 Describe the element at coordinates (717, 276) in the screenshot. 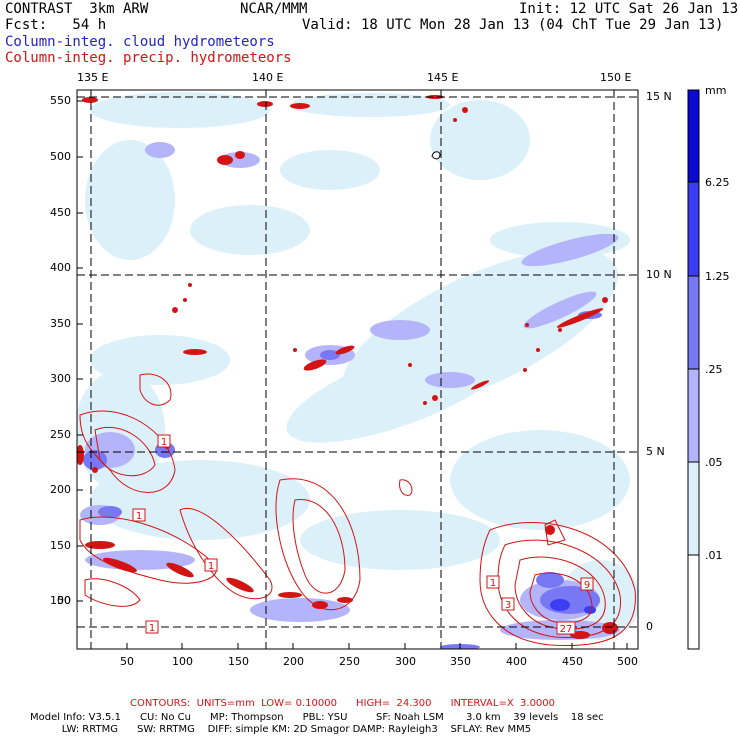

I see `legend-level: 1.25` at that location.